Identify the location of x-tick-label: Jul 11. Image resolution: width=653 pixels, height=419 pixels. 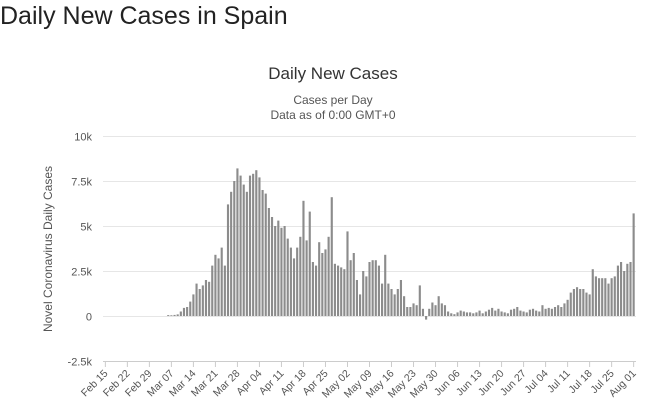
(559, 382).